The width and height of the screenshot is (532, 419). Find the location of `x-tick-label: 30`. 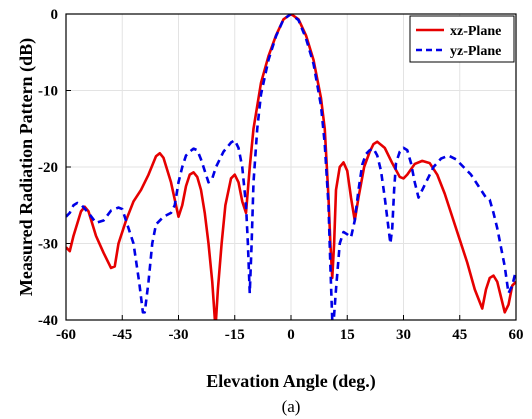

x-tick-label: 30 is located at coordinates (403, 335).